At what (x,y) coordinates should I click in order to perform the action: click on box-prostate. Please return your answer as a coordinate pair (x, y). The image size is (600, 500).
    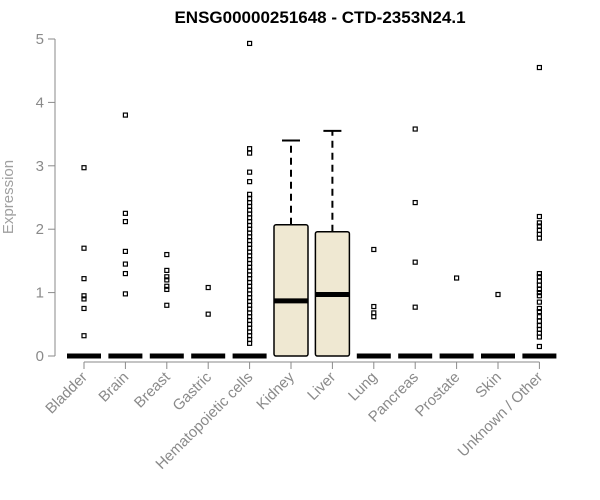
    Looking at the image, I should click on (456, 317).